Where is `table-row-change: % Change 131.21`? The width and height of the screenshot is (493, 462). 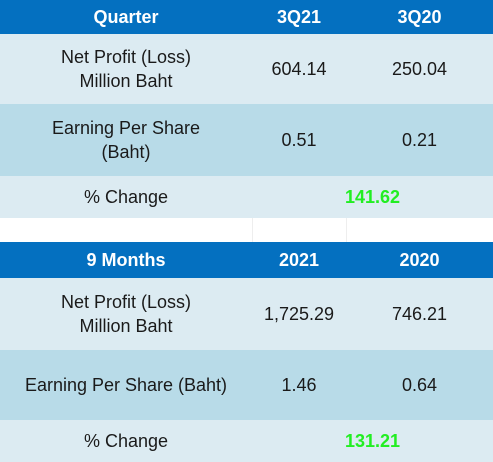
table-row-change: % Change 131.21 is located at coordinates (246, 441).